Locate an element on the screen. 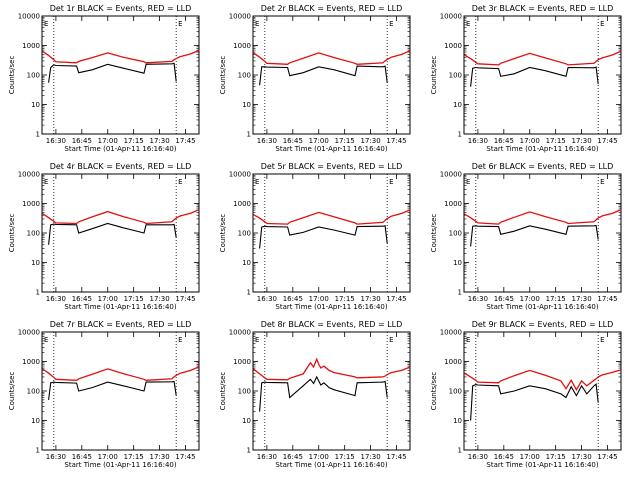 The image size is (640, 480). panel-title: Det 8r BLACK = Events, RED = LLD is located at coordinates (332, 324).